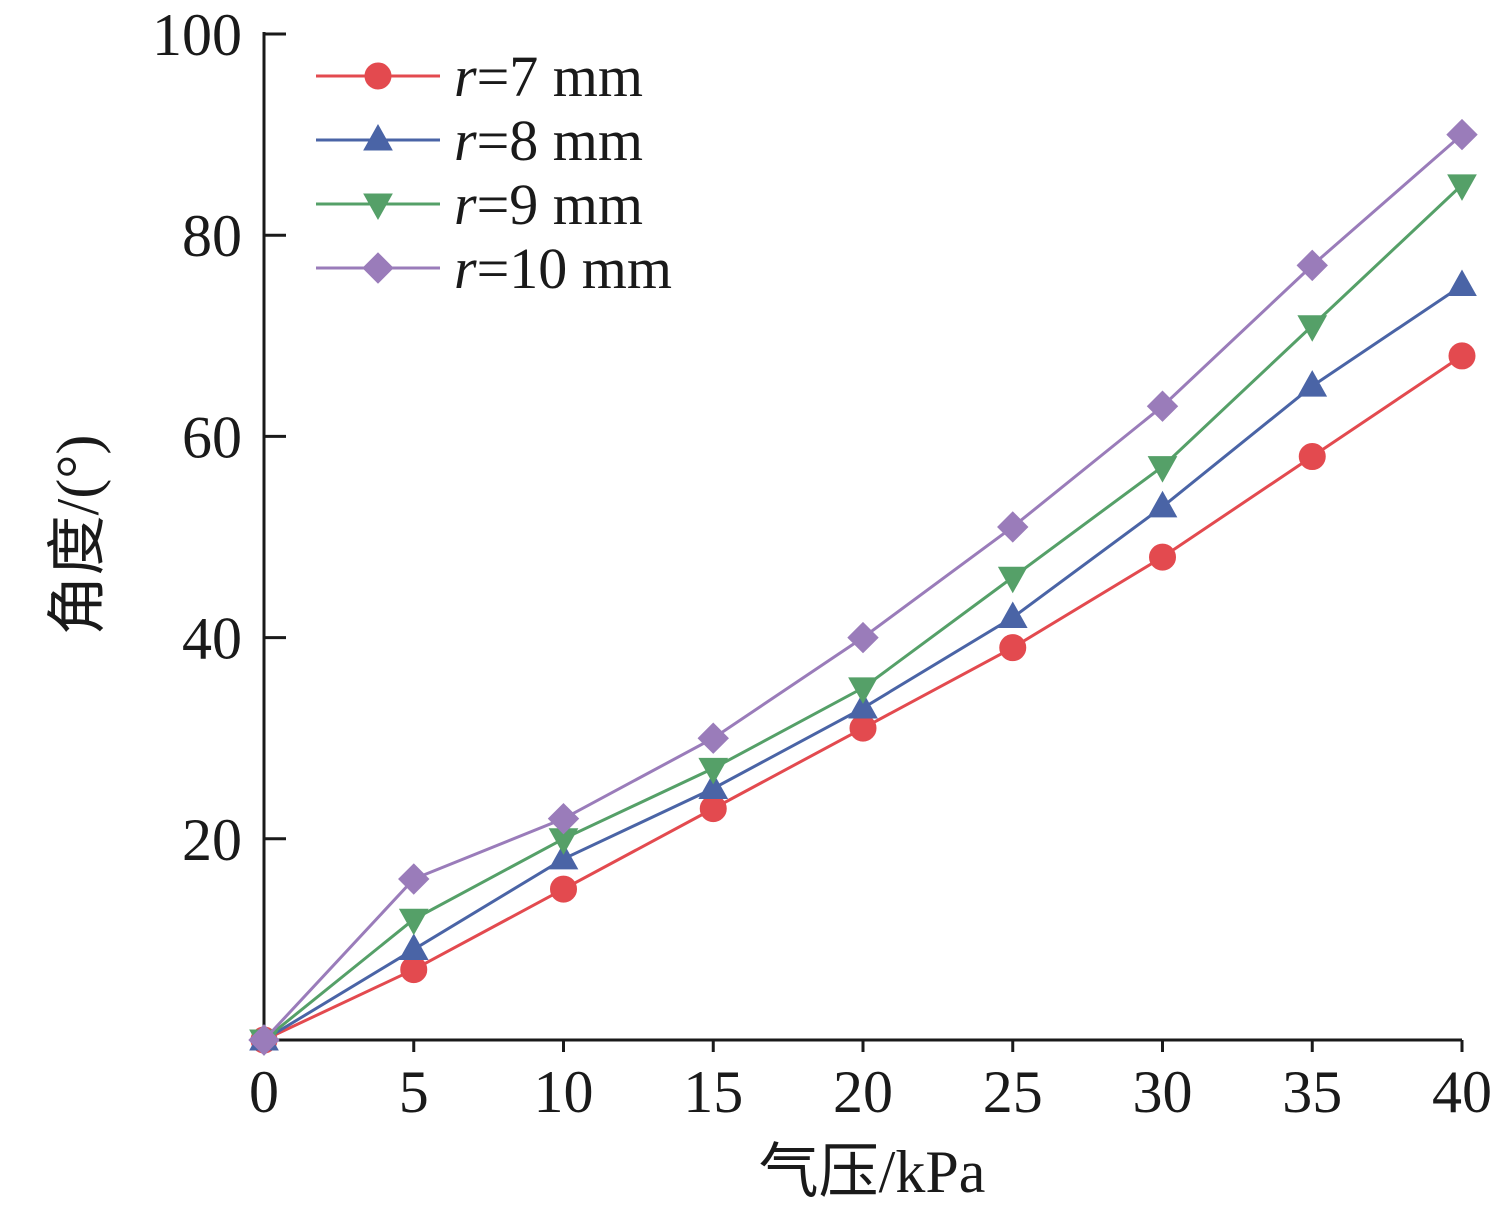  Describe the element at coordinates (1013, 1092) in the screenshot. I see `x-tick-label: 25` at that location.